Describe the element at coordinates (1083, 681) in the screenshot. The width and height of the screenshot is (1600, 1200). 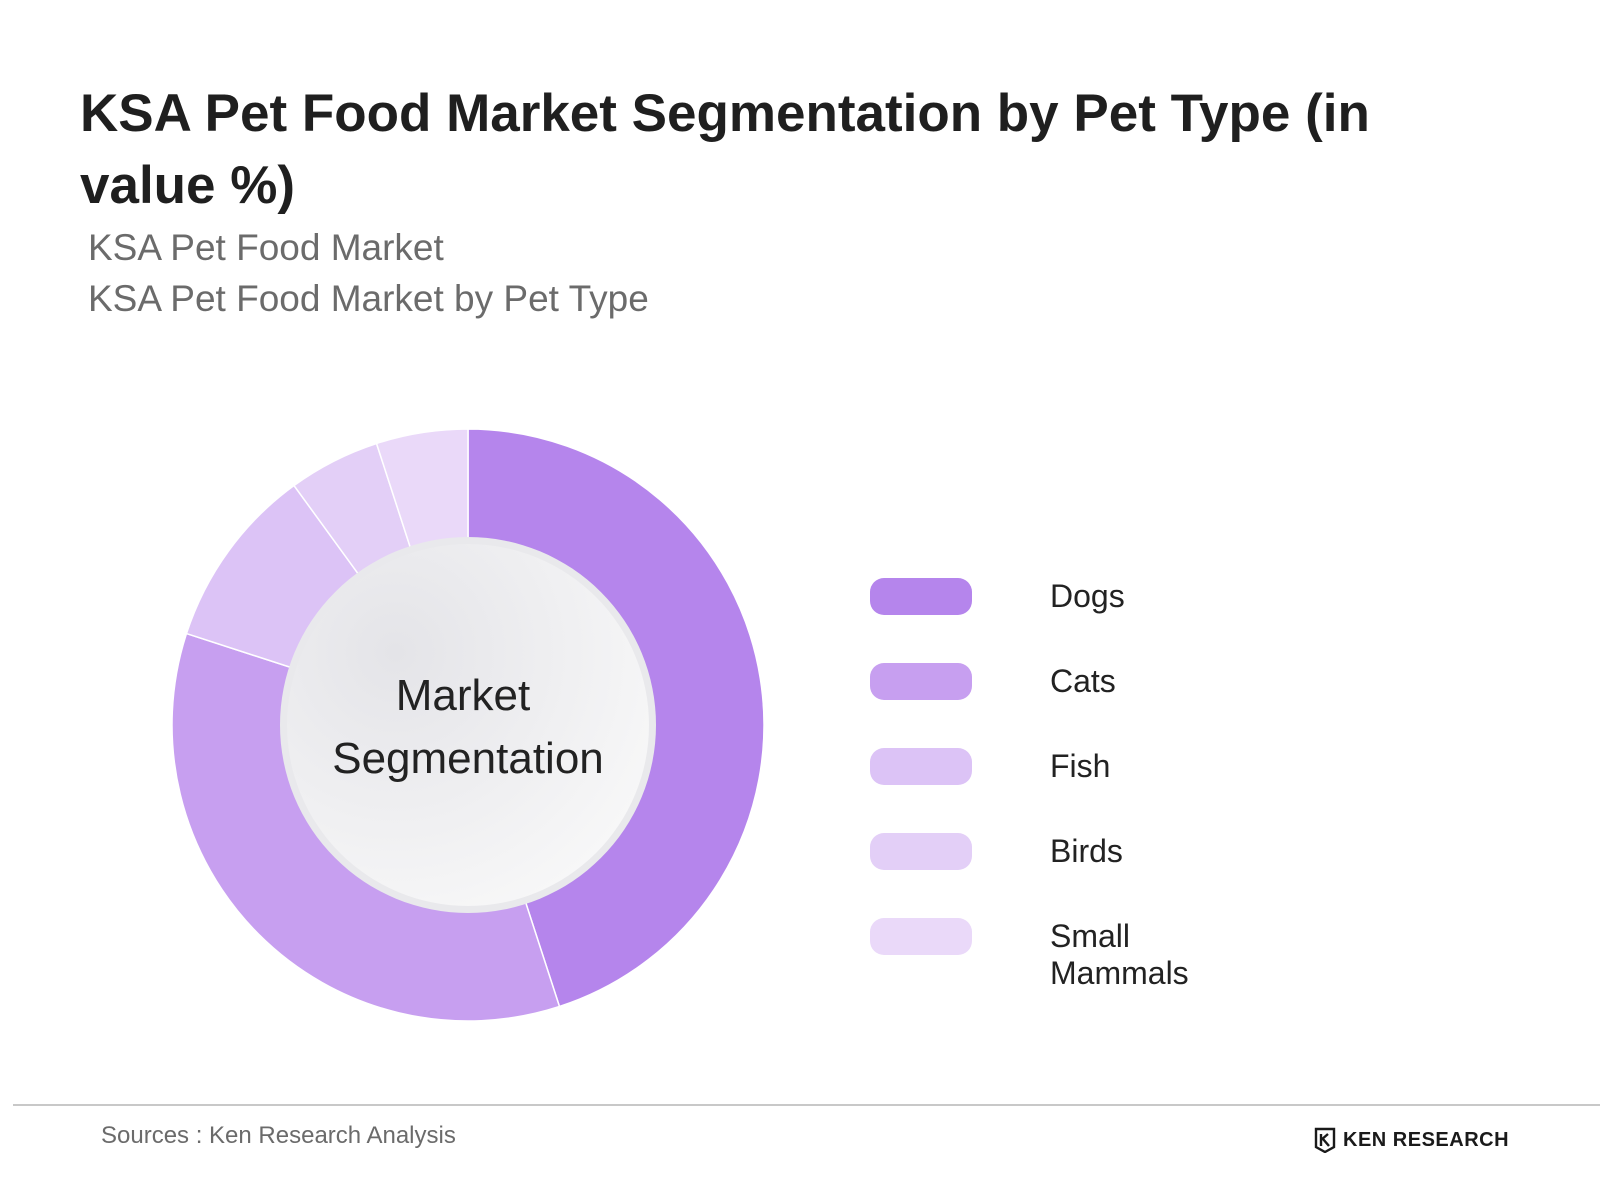
I see `legend-label-cats: Cats` at that location.